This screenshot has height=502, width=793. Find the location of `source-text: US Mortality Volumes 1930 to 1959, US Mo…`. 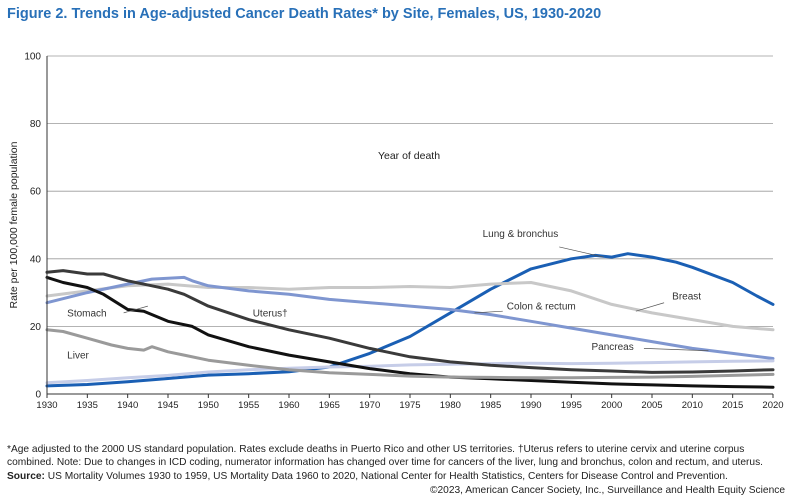

source-text: US Mortality Volumes 1930 to 1959, US Mo… is located at coordinates (387, 476).